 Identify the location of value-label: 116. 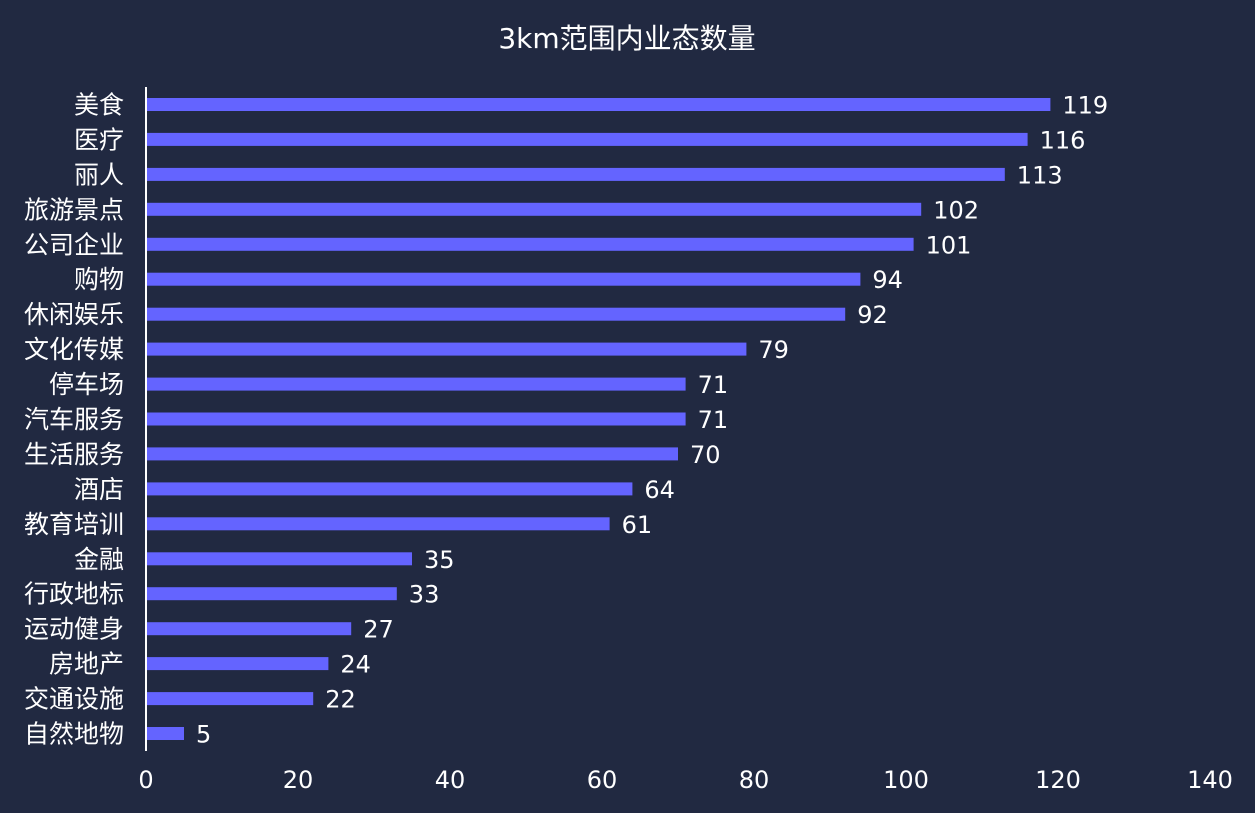
(1063, 140).